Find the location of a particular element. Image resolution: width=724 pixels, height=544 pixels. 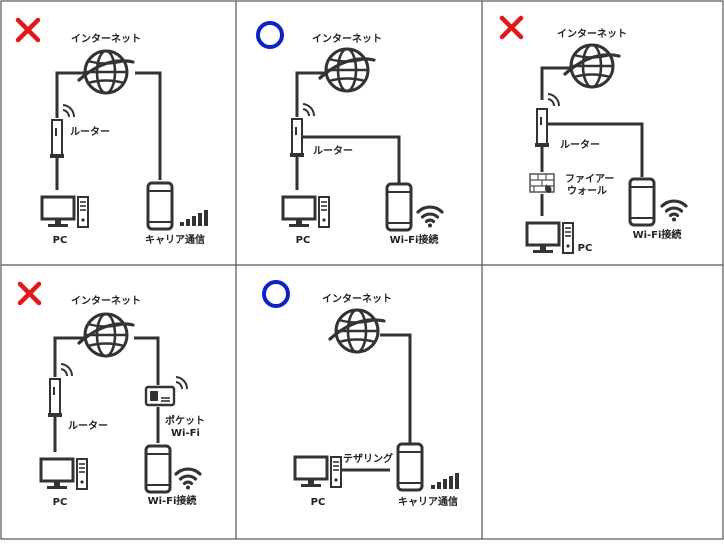

firewall-icon is located at coordinates (542, 183).